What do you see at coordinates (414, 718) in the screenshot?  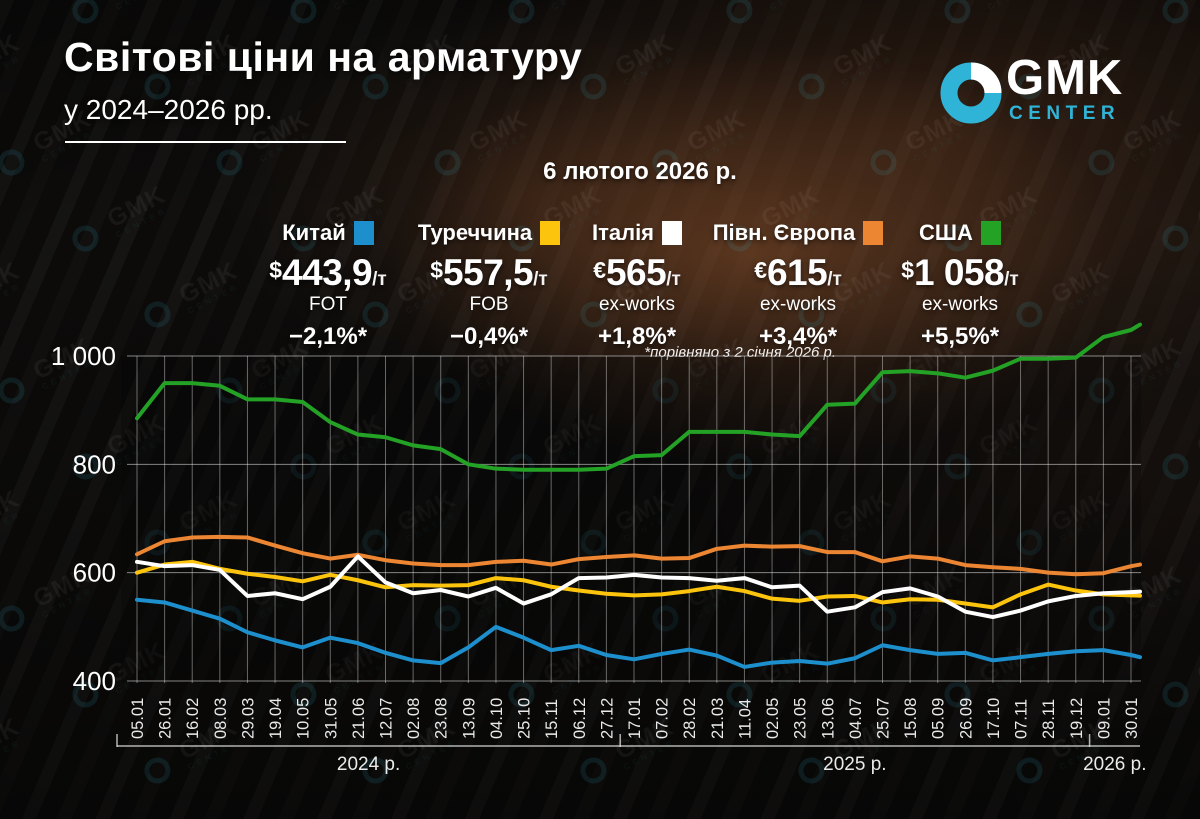 I see `x-tick-label: 02.08` at bounding box center [414, 718].